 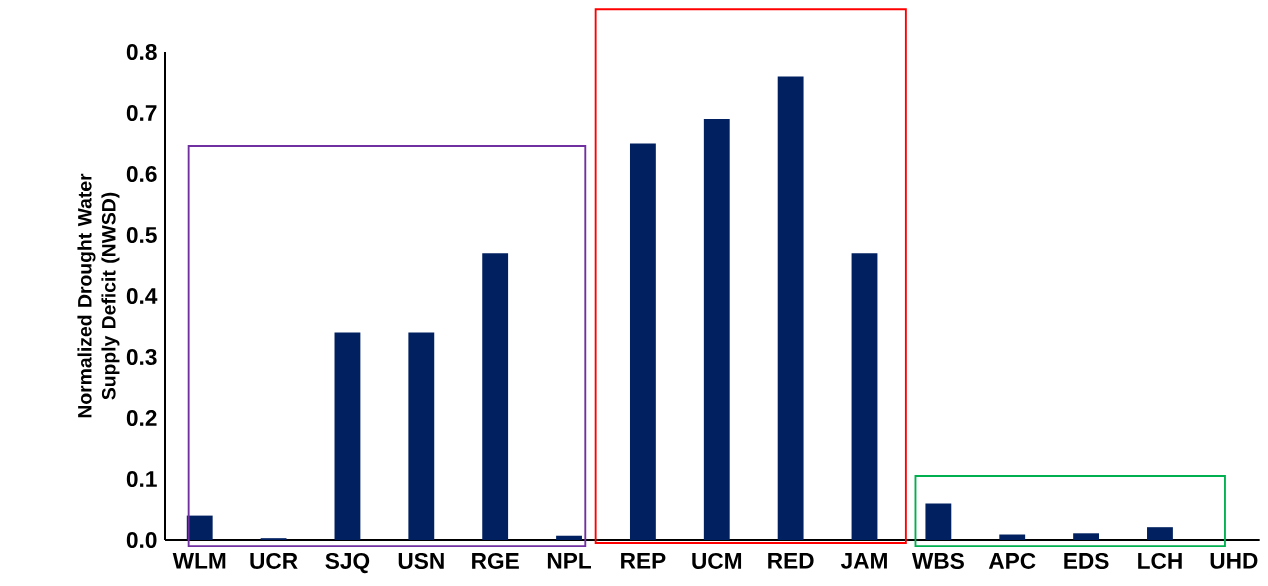 I want to click on x-tick-label: NPL, so click(x=569, y=560).